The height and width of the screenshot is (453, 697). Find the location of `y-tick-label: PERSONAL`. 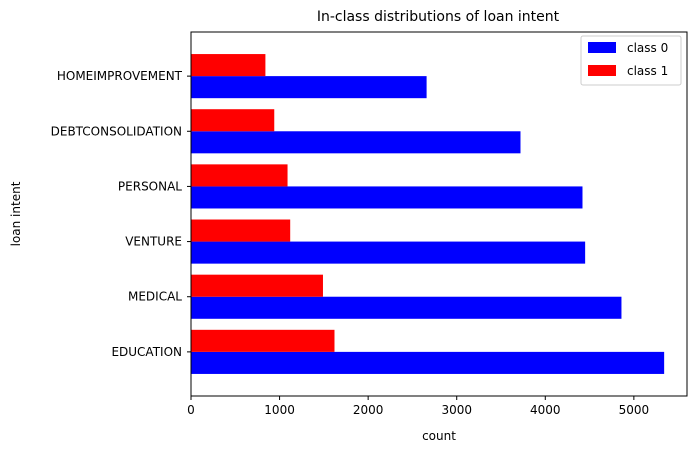

y-tick-label: PERSONAL is located at coordinates (150, 186).